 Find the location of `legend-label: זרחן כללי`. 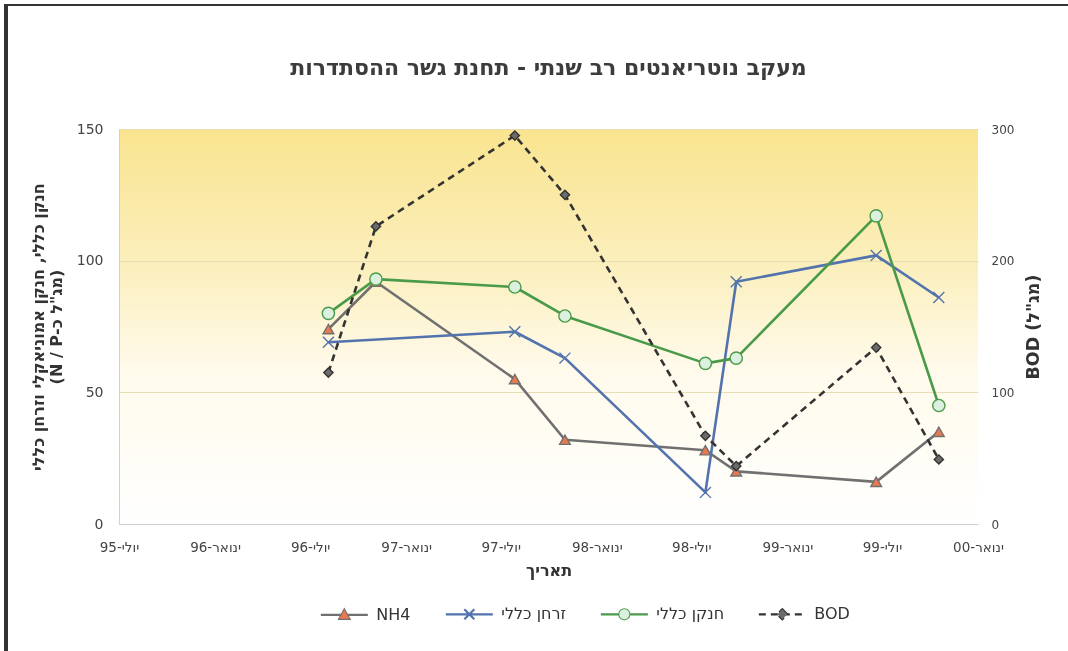

legend-label: זרחן כללי is located at coordinates (534, 614).